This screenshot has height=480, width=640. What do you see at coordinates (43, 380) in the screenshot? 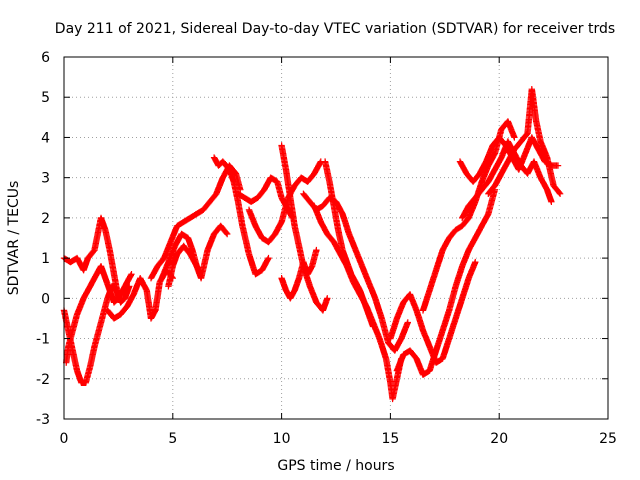
I see `y-tick-label: -2` at bounding box center [43, 380].